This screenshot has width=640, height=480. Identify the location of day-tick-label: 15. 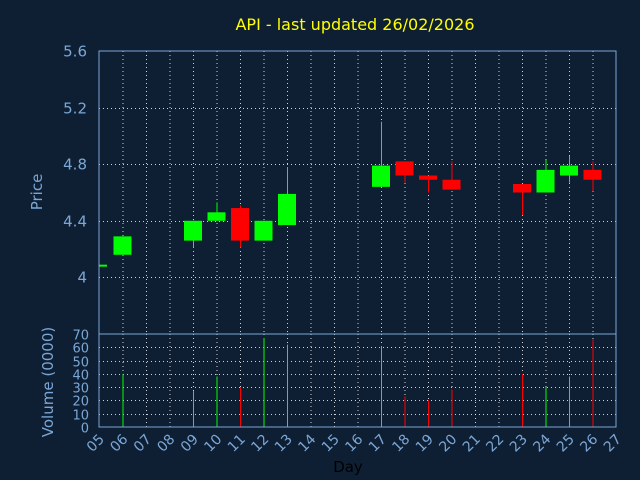
(331, 444).